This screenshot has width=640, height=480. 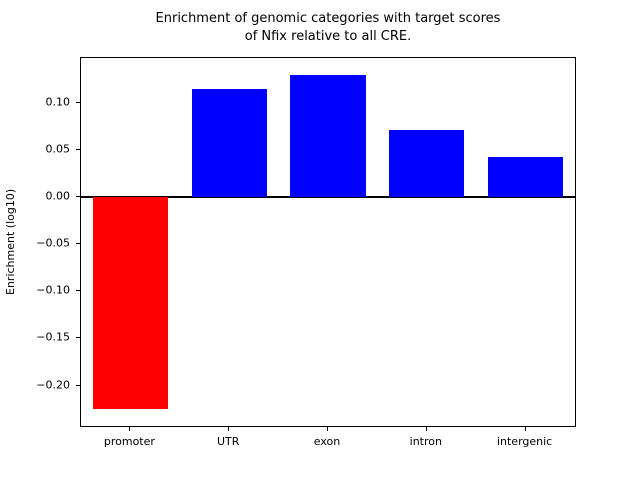 I want to click on x-tick-label-promoter: promoter, so click(x=129, y=441).